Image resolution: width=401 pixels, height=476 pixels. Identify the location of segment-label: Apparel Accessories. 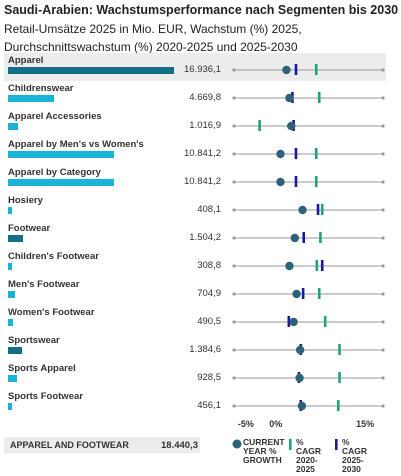
(55, 116).